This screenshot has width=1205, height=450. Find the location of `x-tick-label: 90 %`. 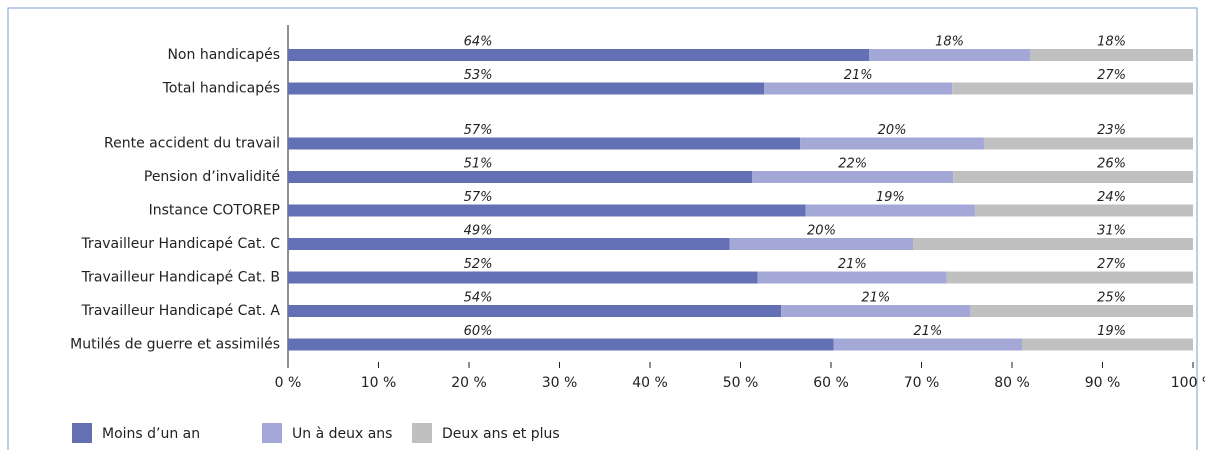

x-tick-label: 90 % is located at coordinates (1103, 383).